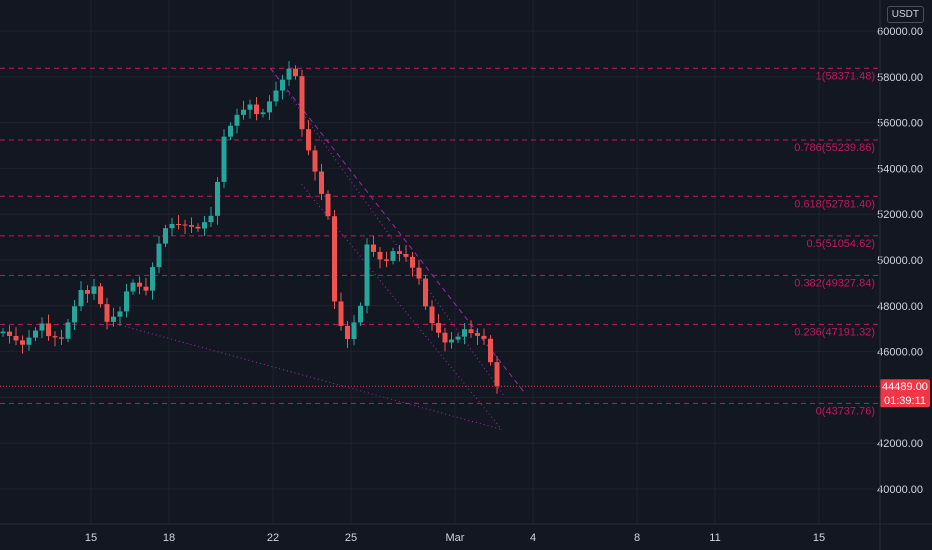 The height and width of the screenshot is (550, 932). I want to click on trend-line, so click(402, 307).